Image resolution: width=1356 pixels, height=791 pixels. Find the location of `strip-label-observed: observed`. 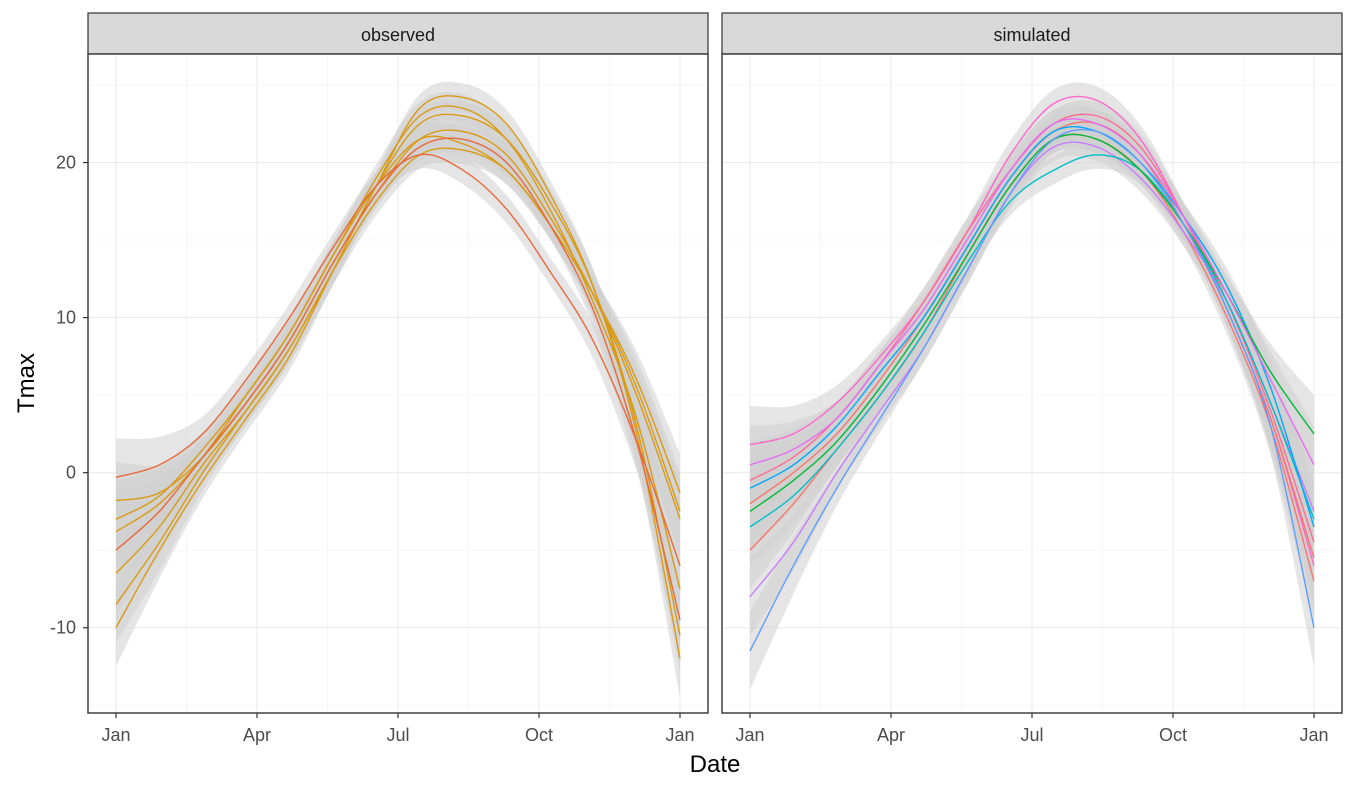

strip-label-observed: observed is located at coordinates (398, 35).